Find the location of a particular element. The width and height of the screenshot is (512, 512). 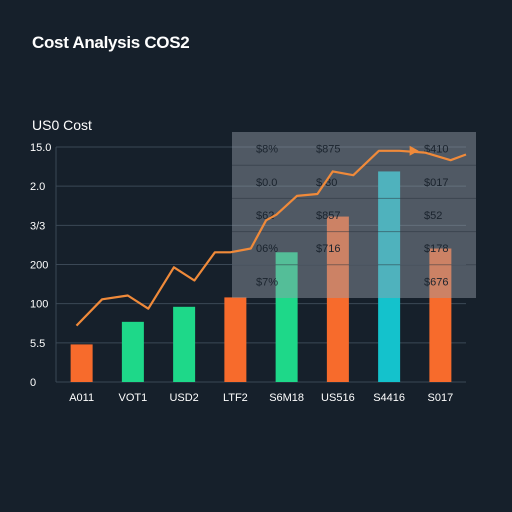

x-tick-label: S6M18 is located at coordinates (286, 398).